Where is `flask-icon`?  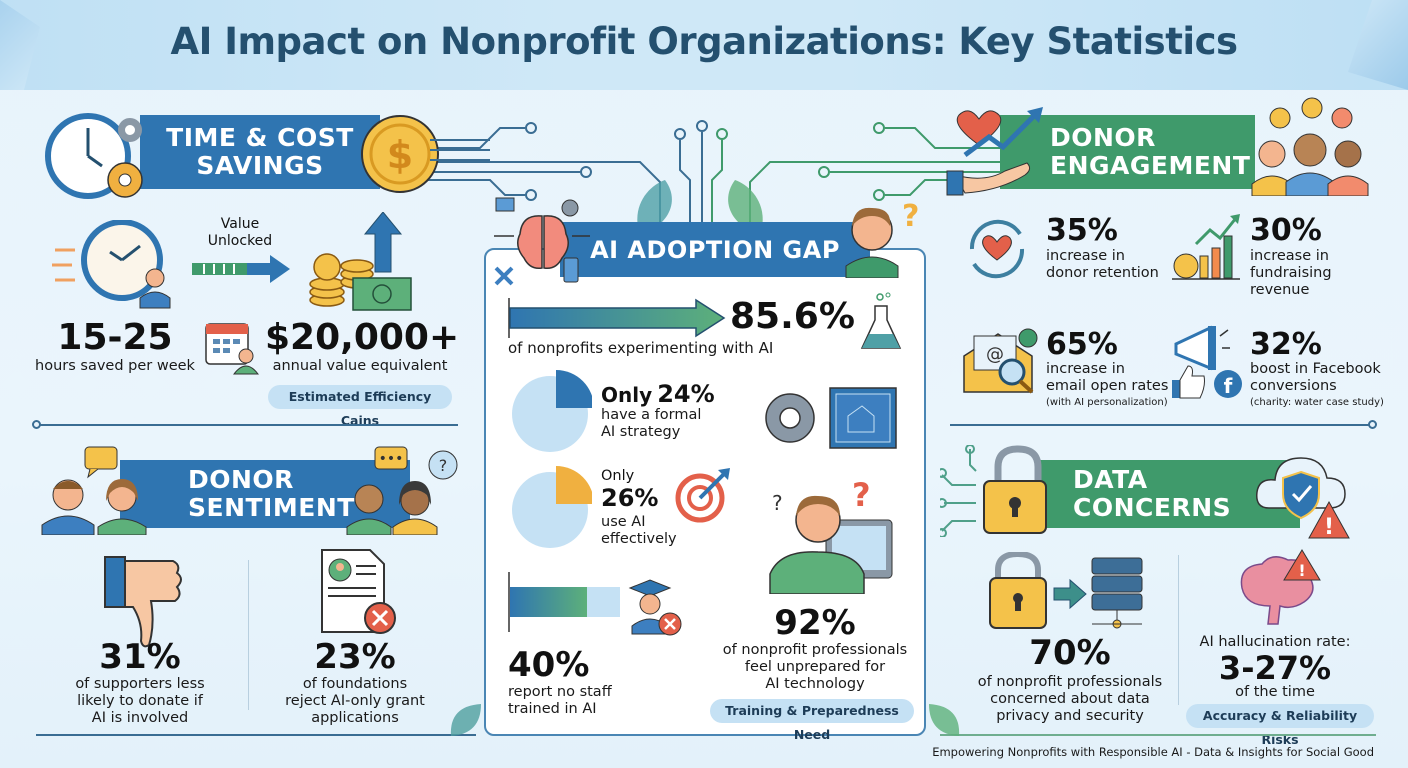
flask-icon is located at coordinates (881, 320).